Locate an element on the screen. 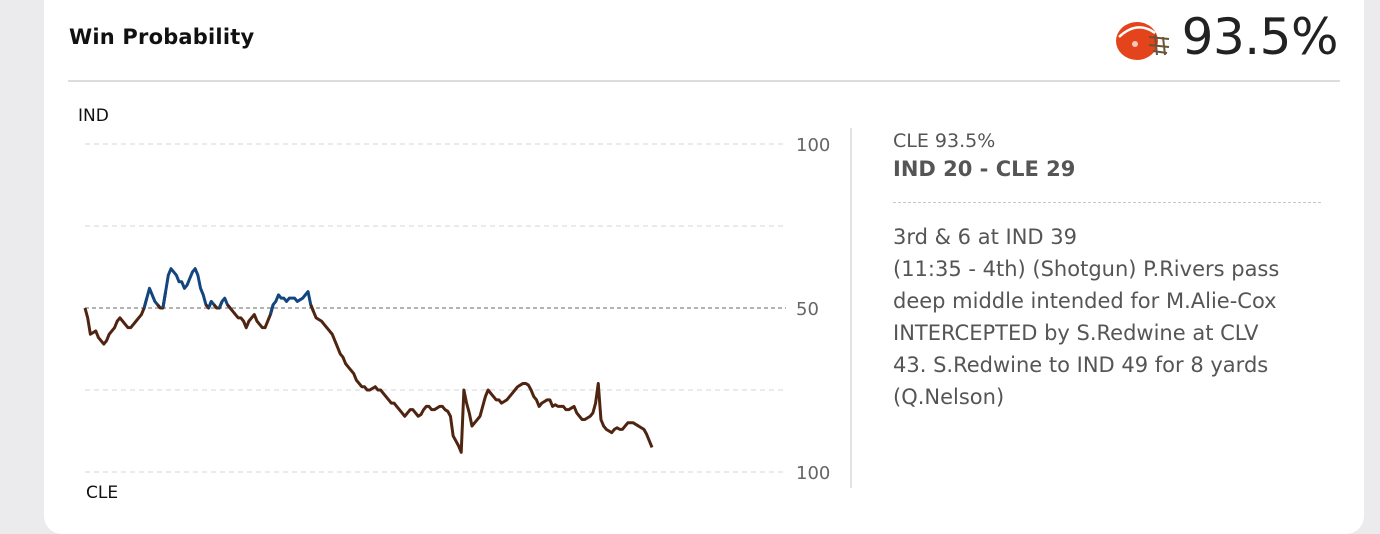  down-distance: 3rd & 6 at IND 39 is located at coordinates (985, 237).